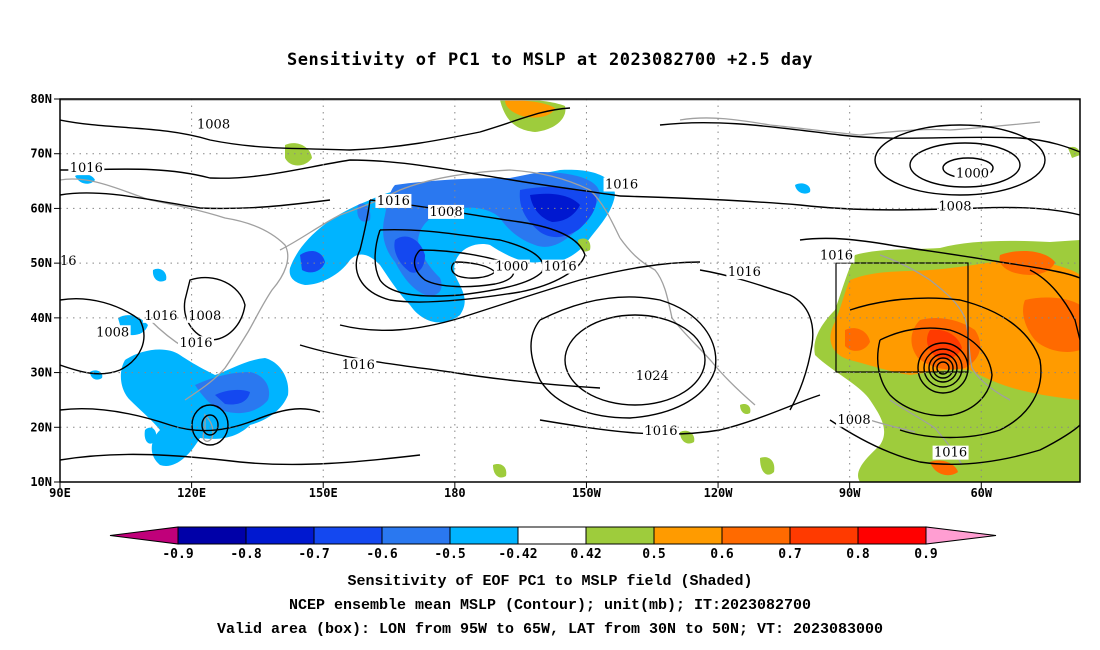 Image resolution: width=1100 pixels, height=650 pixels. What do you see at coordinates (41, 263) in the screenshot?
I see `lat-tick-label: 50N` at bounding box center [41, 263].